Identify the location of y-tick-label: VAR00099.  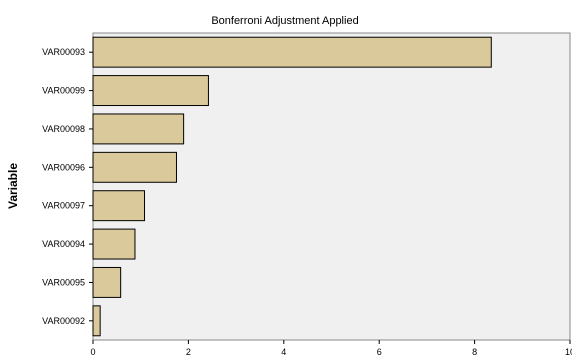
(63, 91).